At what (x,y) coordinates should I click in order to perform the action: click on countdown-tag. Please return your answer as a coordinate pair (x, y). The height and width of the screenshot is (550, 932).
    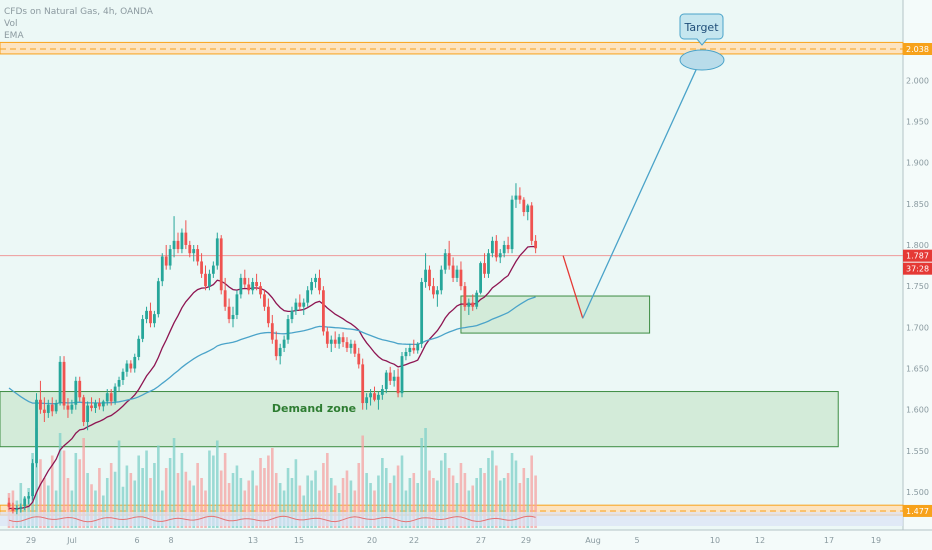
    Looking at the image, I should click on (917, 268).